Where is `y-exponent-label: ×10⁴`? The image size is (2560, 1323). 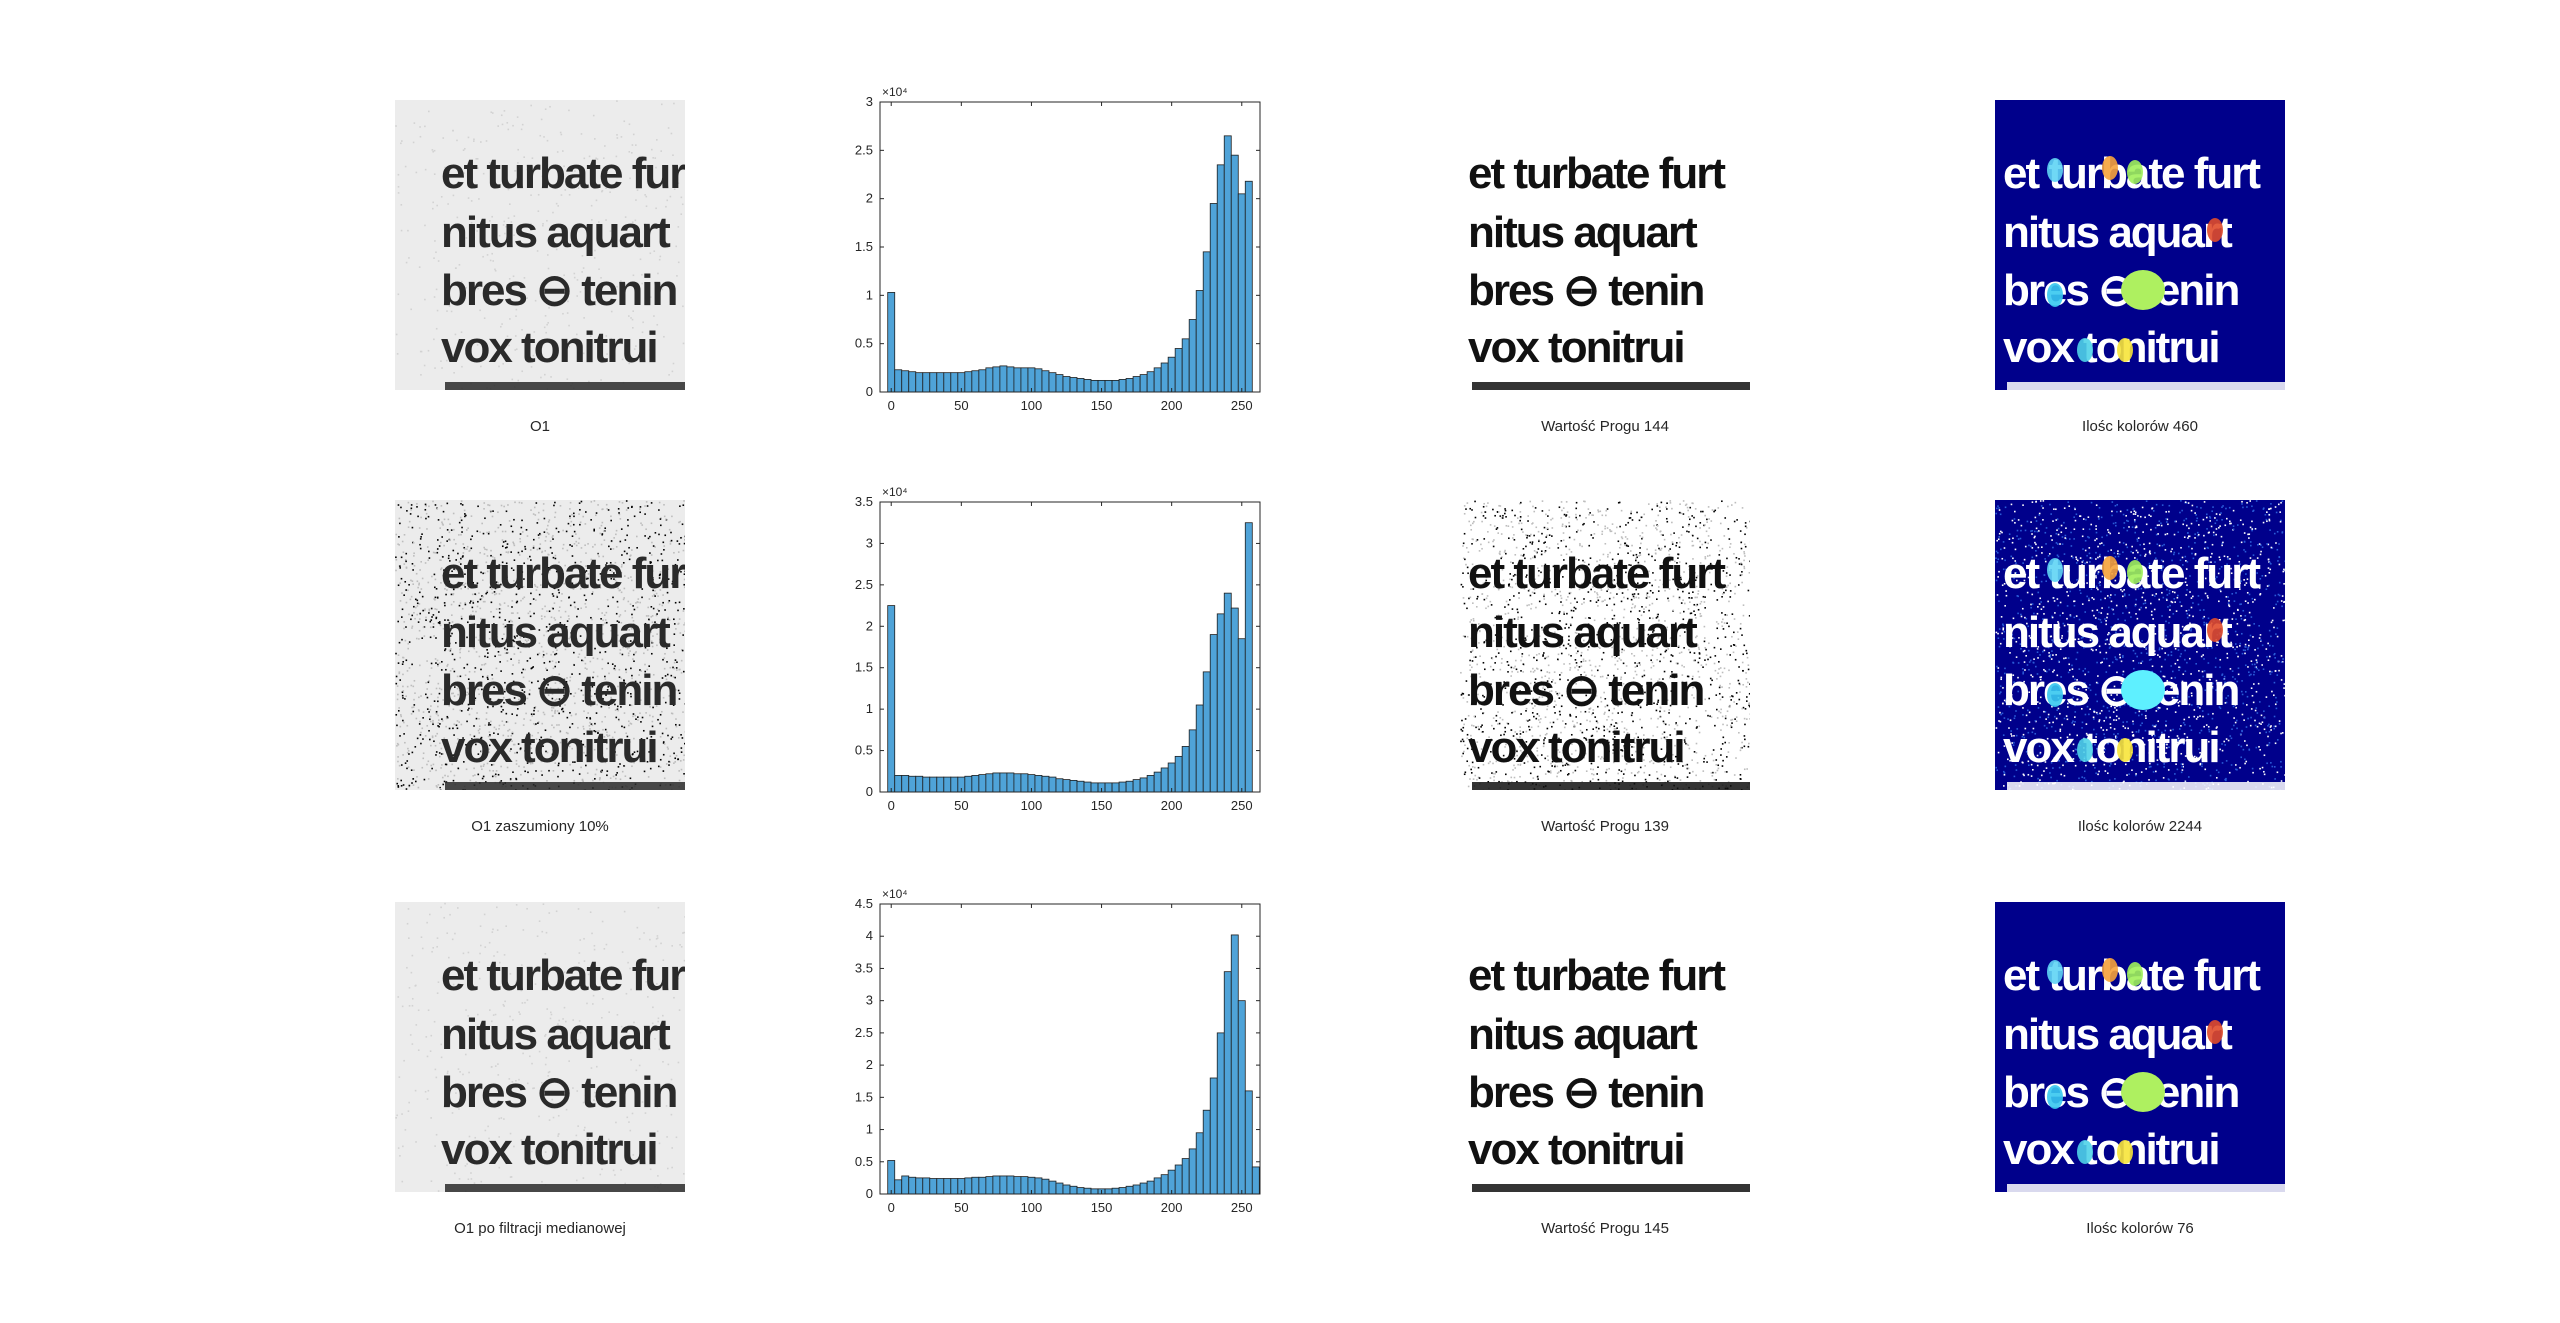 y-exponent-label: ×10⁴ is located at coordinates (895, 492).